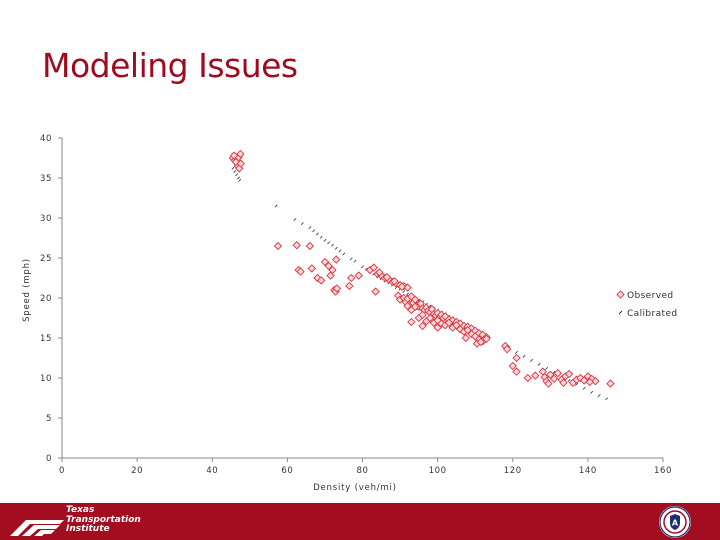 The width and height of the screenshot is (720, 540). What do you see at coordinates (620, 294) in the screenshot?
I see `legend-observed-marker` at bounding box center [620, 294].